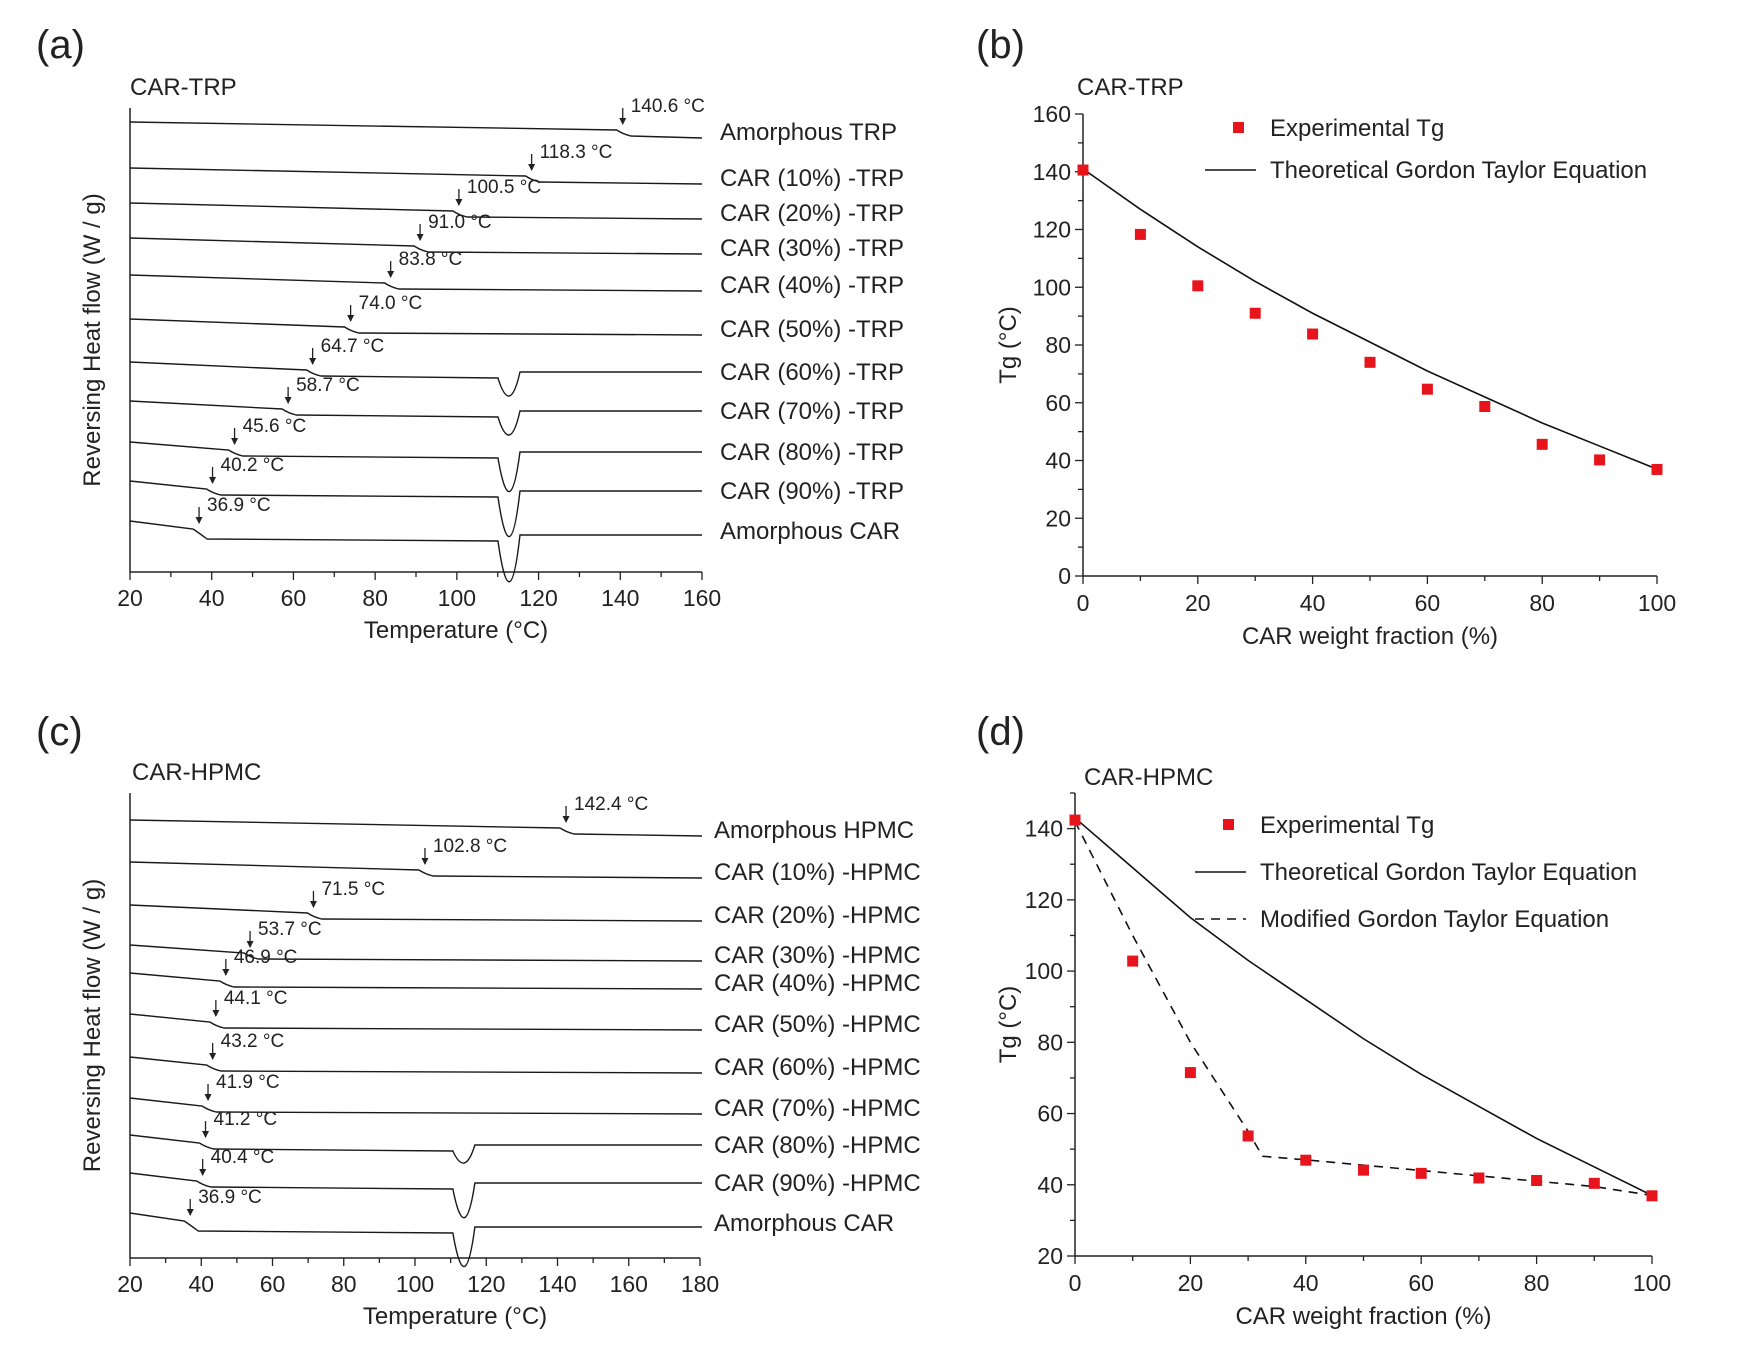 The image size is (1737, 1348). I want to click on y-tick-label: 40, so click(1050, 1185).